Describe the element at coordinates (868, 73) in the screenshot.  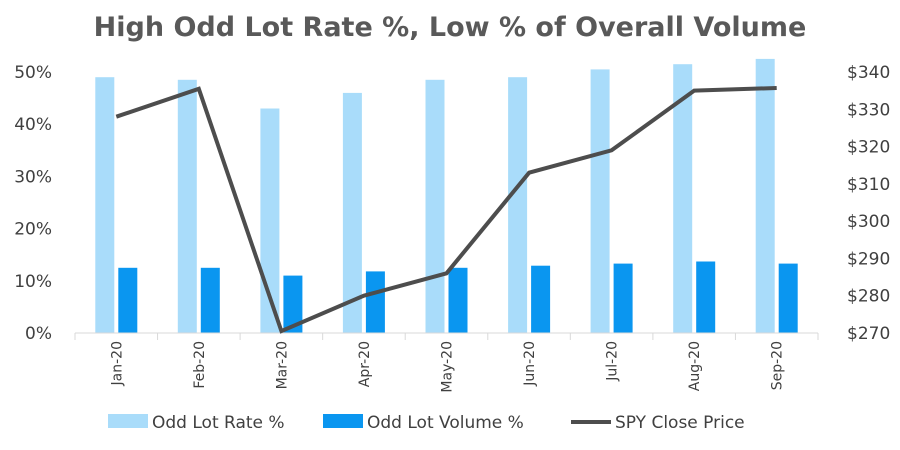
I see `y-right-tick-label: $340` at that location.